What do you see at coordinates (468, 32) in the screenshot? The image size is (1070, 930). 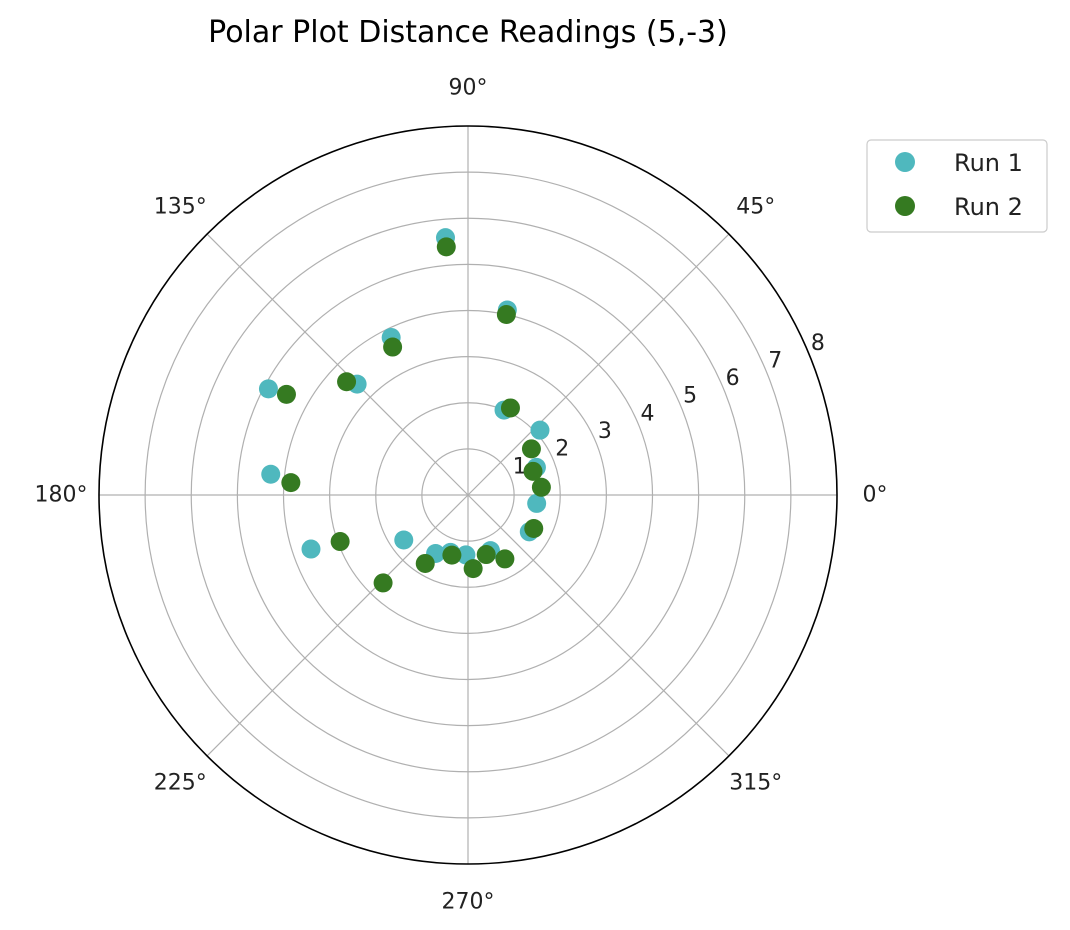 I see `chart-title: Polar Plot Distance Readings (5,-3)` at bounding box center [468, 32].